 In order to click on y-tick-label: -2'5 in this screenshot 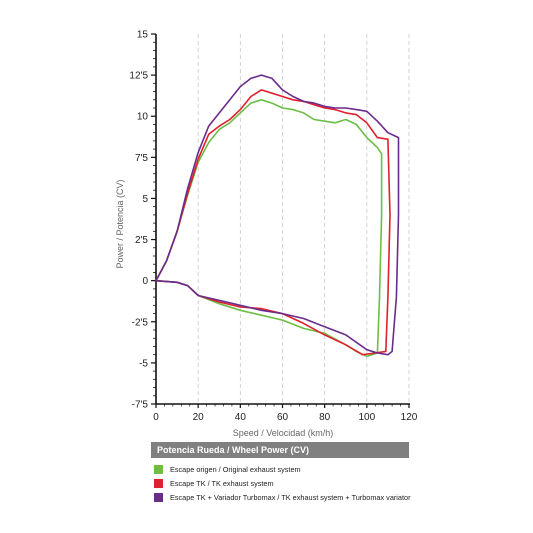, I will do `click(140, 322)`.